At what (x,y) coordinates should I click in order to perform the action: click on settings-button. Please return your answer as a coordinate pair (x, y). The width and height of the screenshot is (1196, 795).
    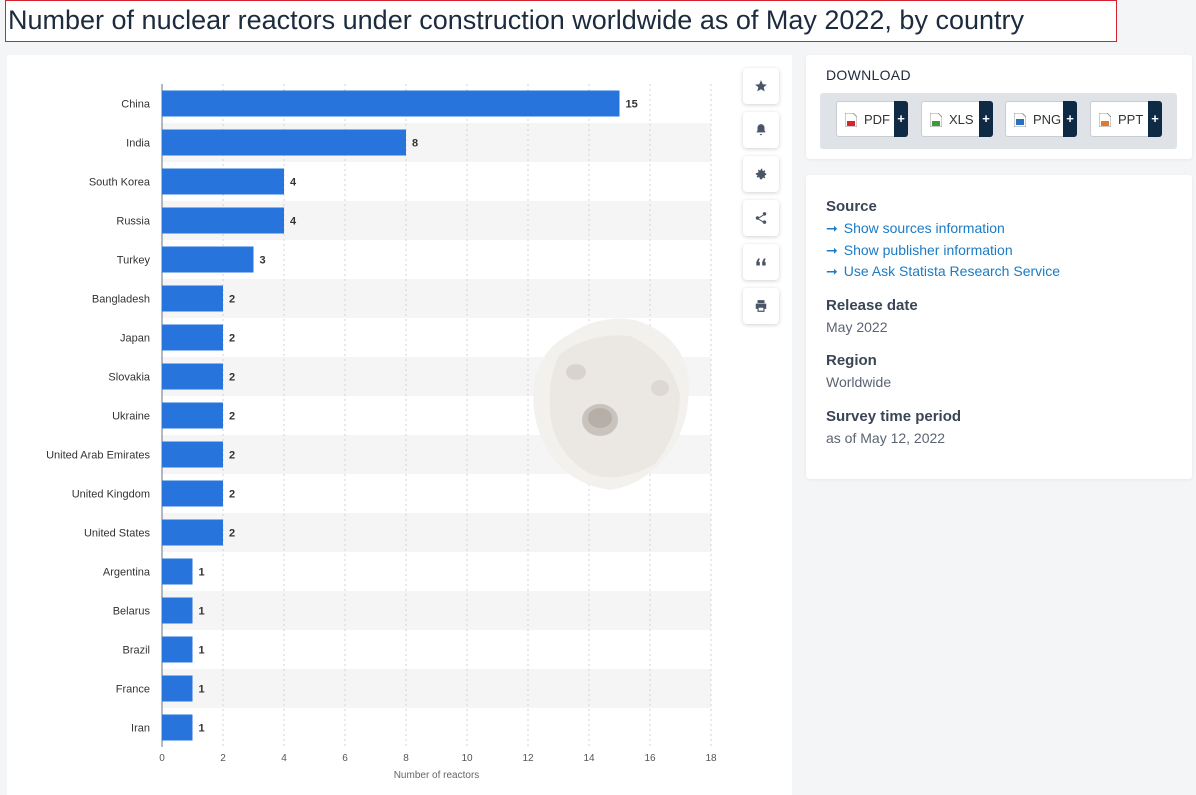
    Looking at the image, I should click on (761, 174).